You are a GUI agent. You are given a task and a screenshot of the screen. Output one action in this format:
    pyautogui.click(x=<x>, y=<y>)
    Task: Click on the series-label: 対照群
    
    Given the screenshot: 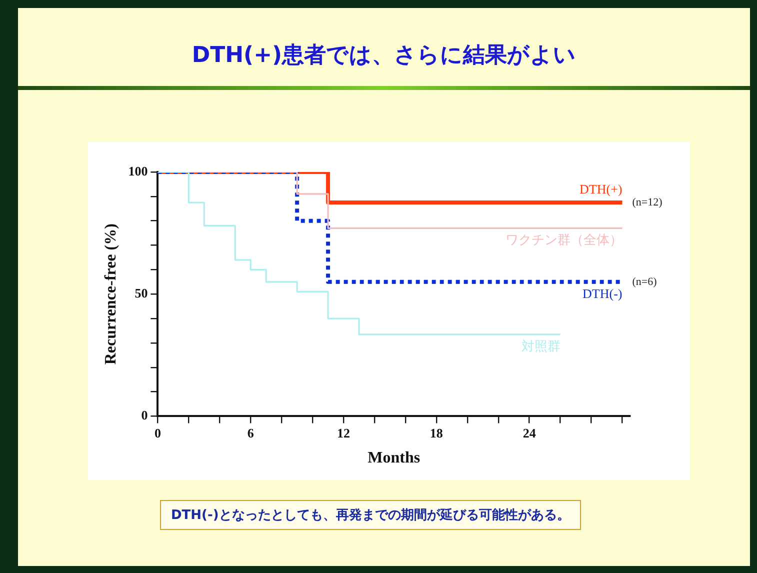 What is the action you would take?
    pyautogui.click(x=540, y=346)
    